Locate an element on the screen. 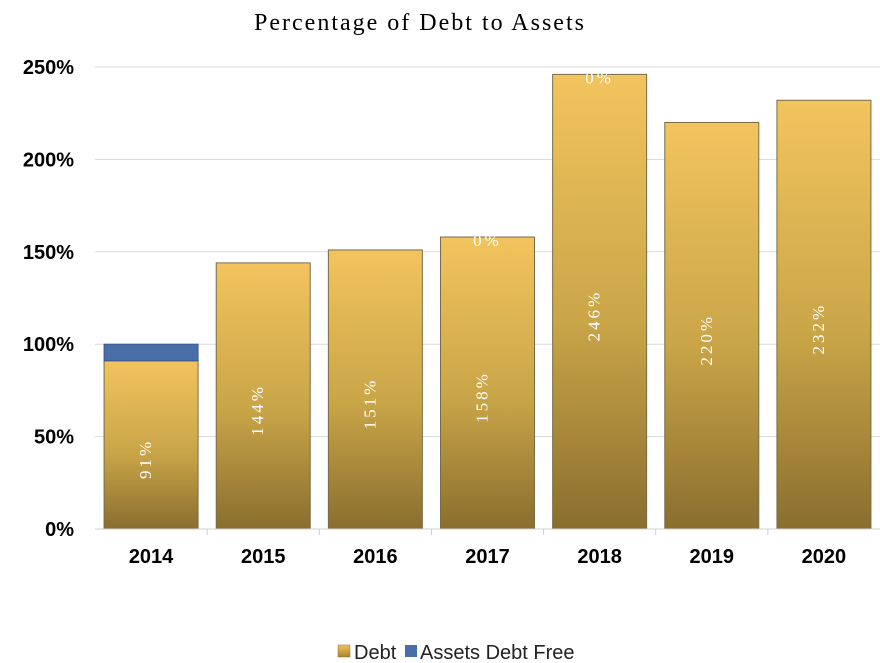  x-tick-label: 2014 is located at coordinates (151, 557).